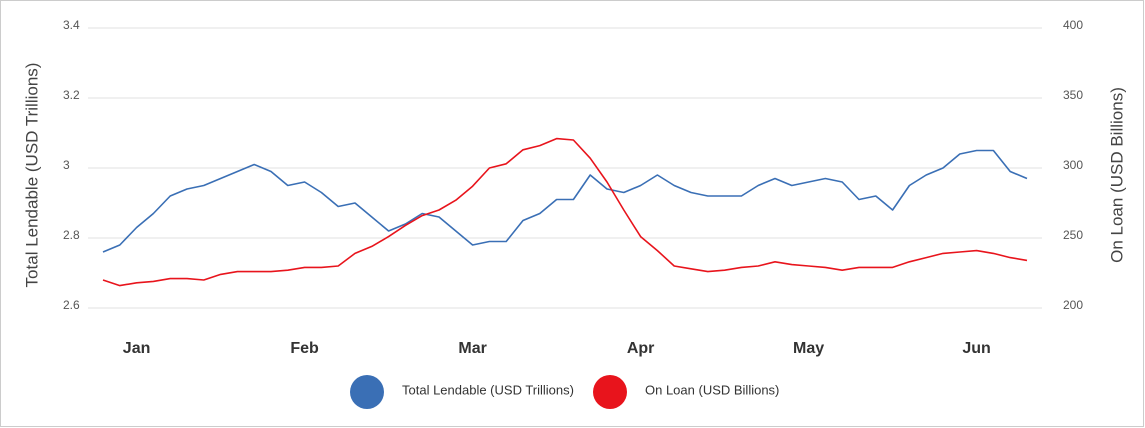 This screenshot has height=428, width=1145. Describe the element at coordinates (641, 348) in the screenshot. I see `x-tick-label: Apr` at that location.